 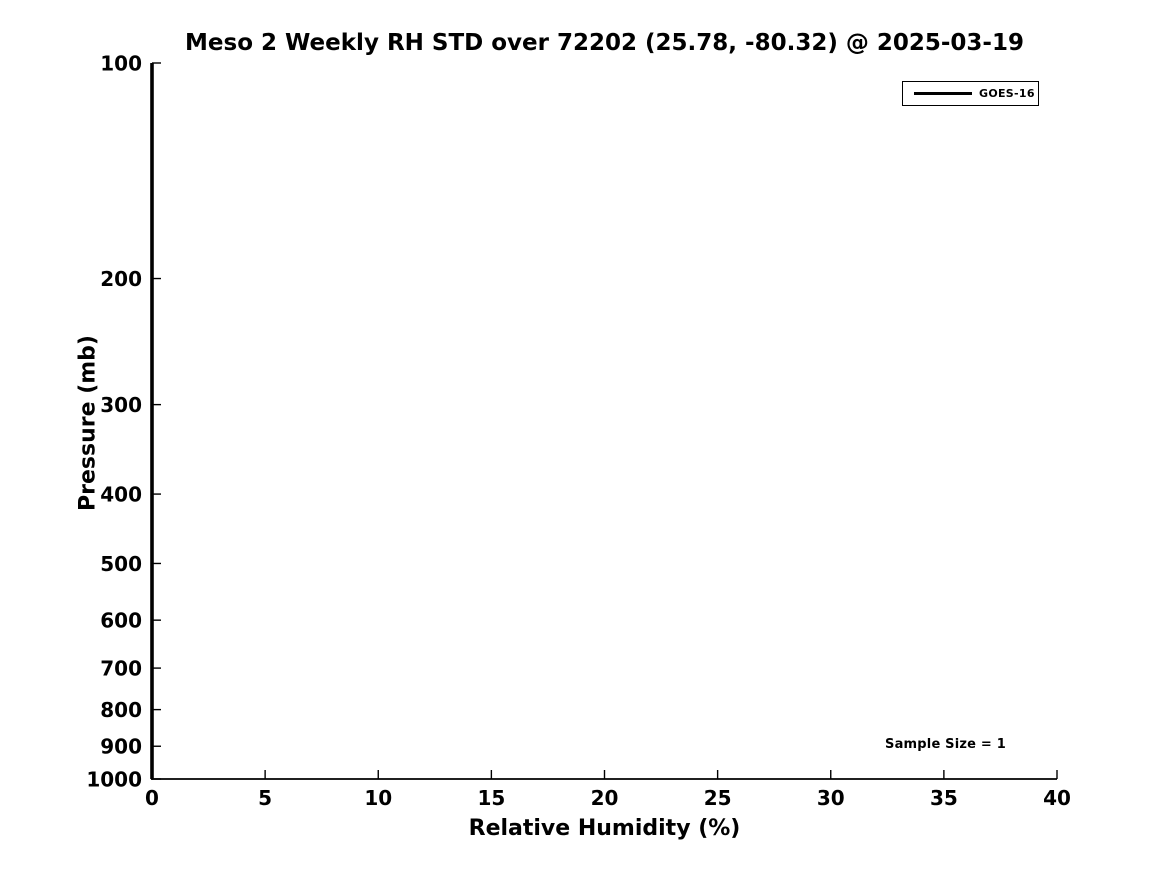 I want to click on y-tick-label: 1000, so click(x=114, y=779).